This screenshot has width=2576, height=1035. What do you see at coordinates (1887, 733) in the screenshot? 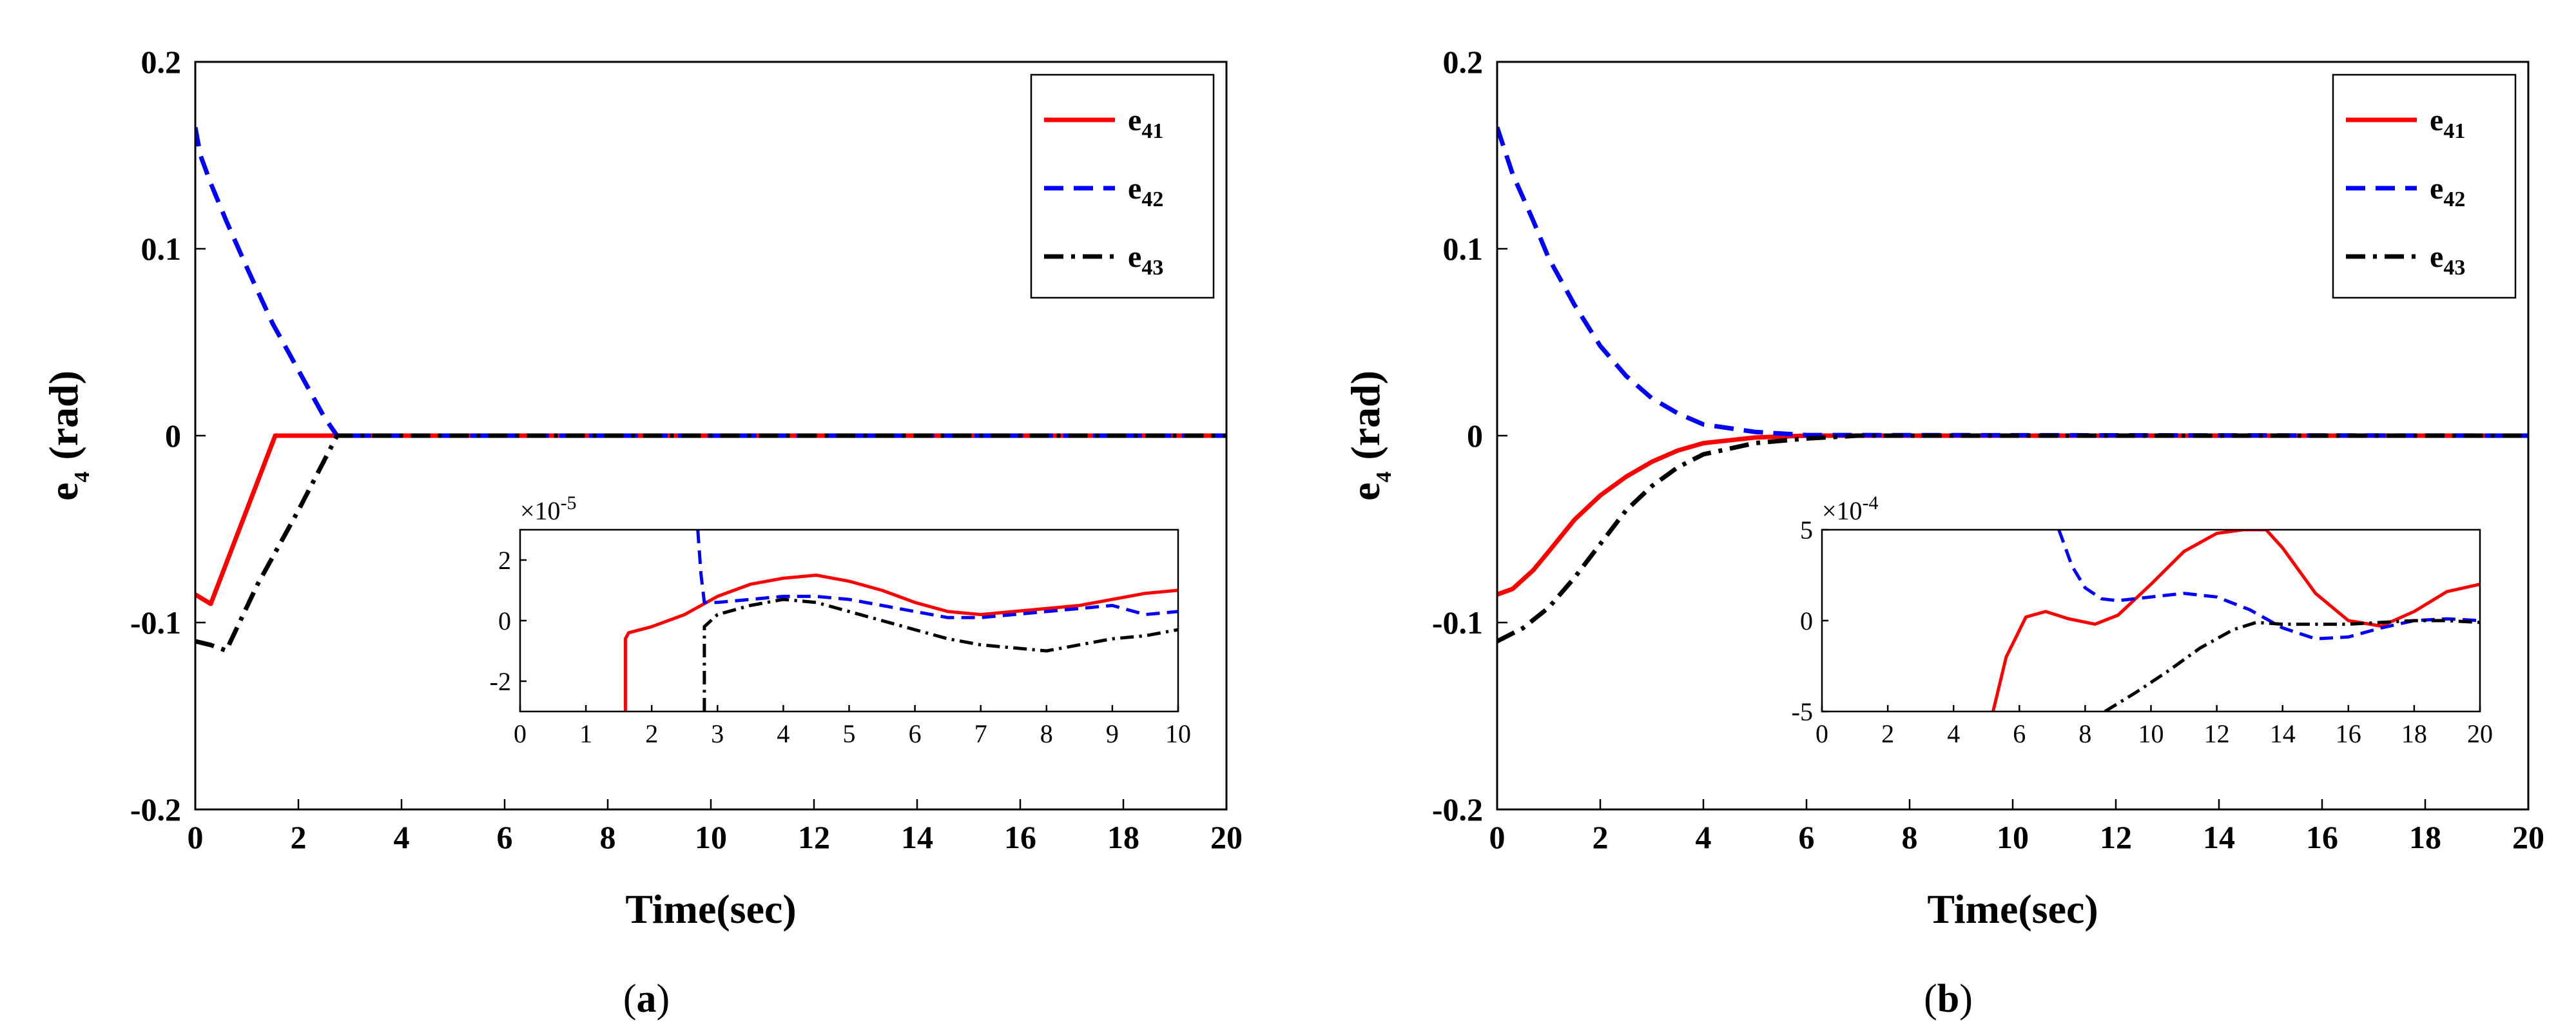
I see `panel-b-inset-x-tick-label: 2` at bounding box center [1887, 733].